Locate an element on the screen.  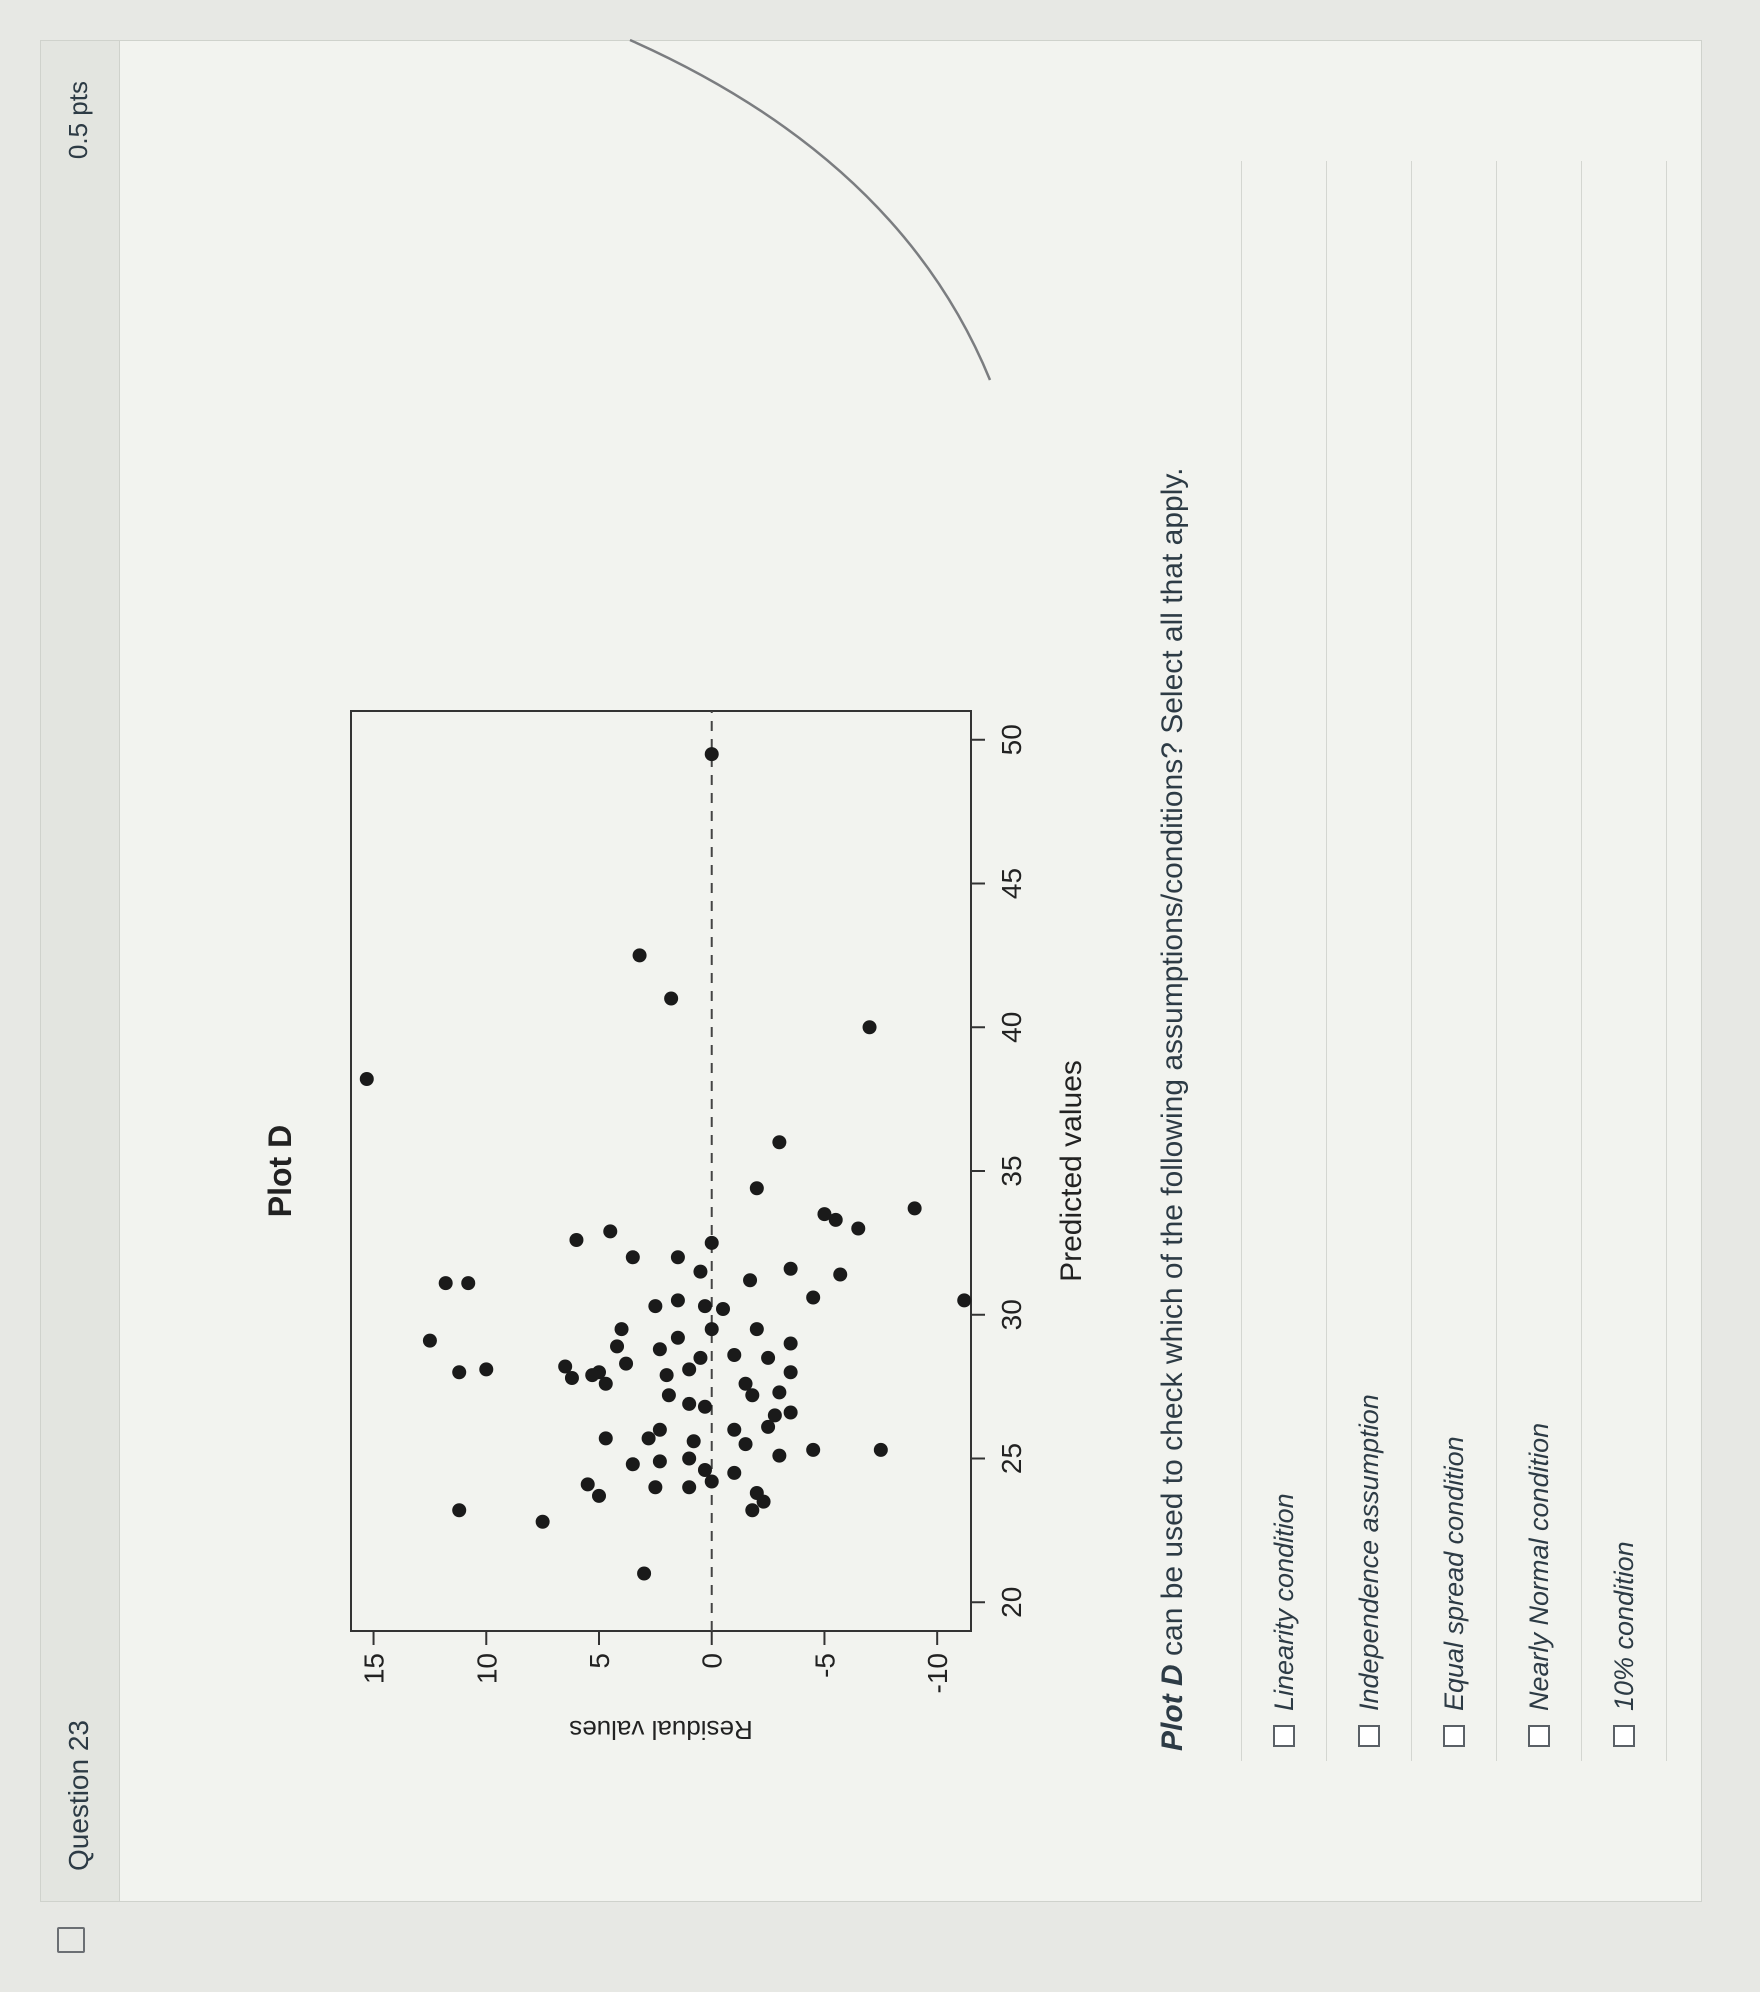
answer-option: Equal spread condition is located at coordinates (1453, 961).